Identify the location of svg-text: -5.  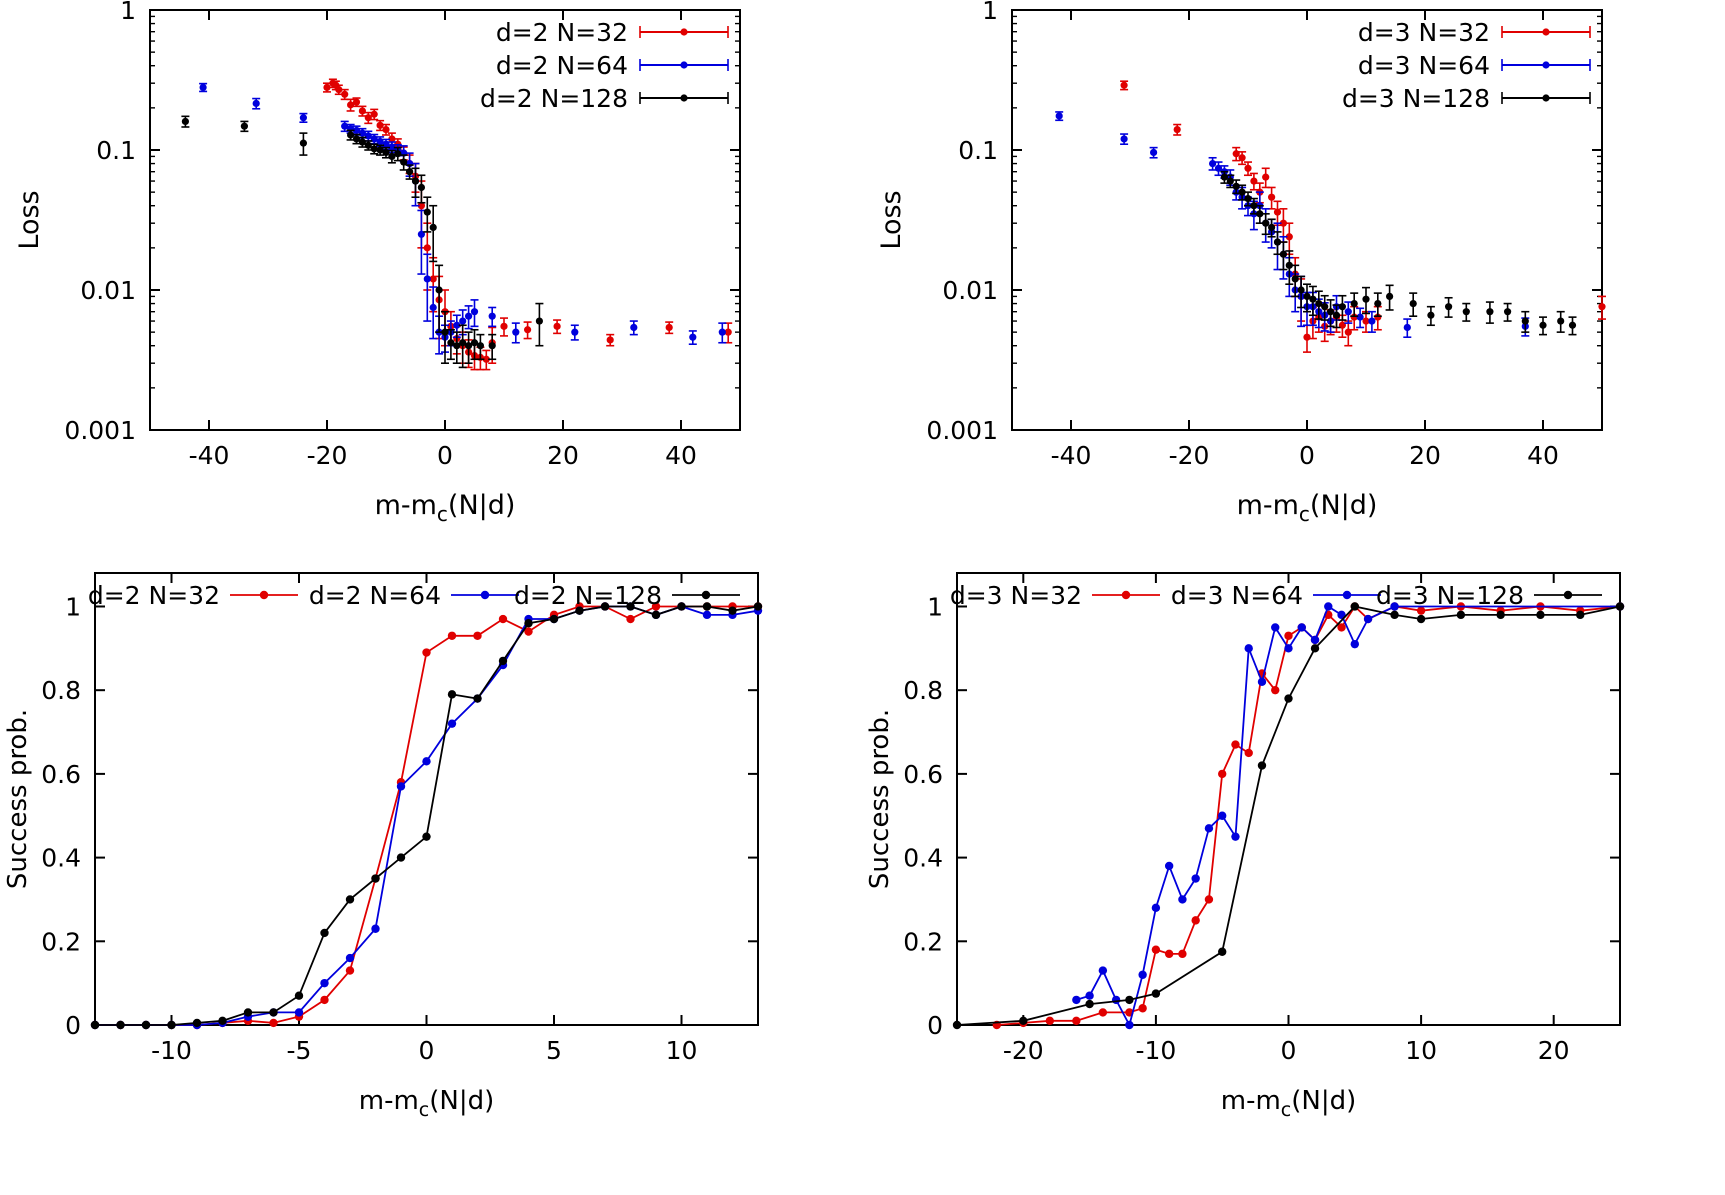
(299, 1050).